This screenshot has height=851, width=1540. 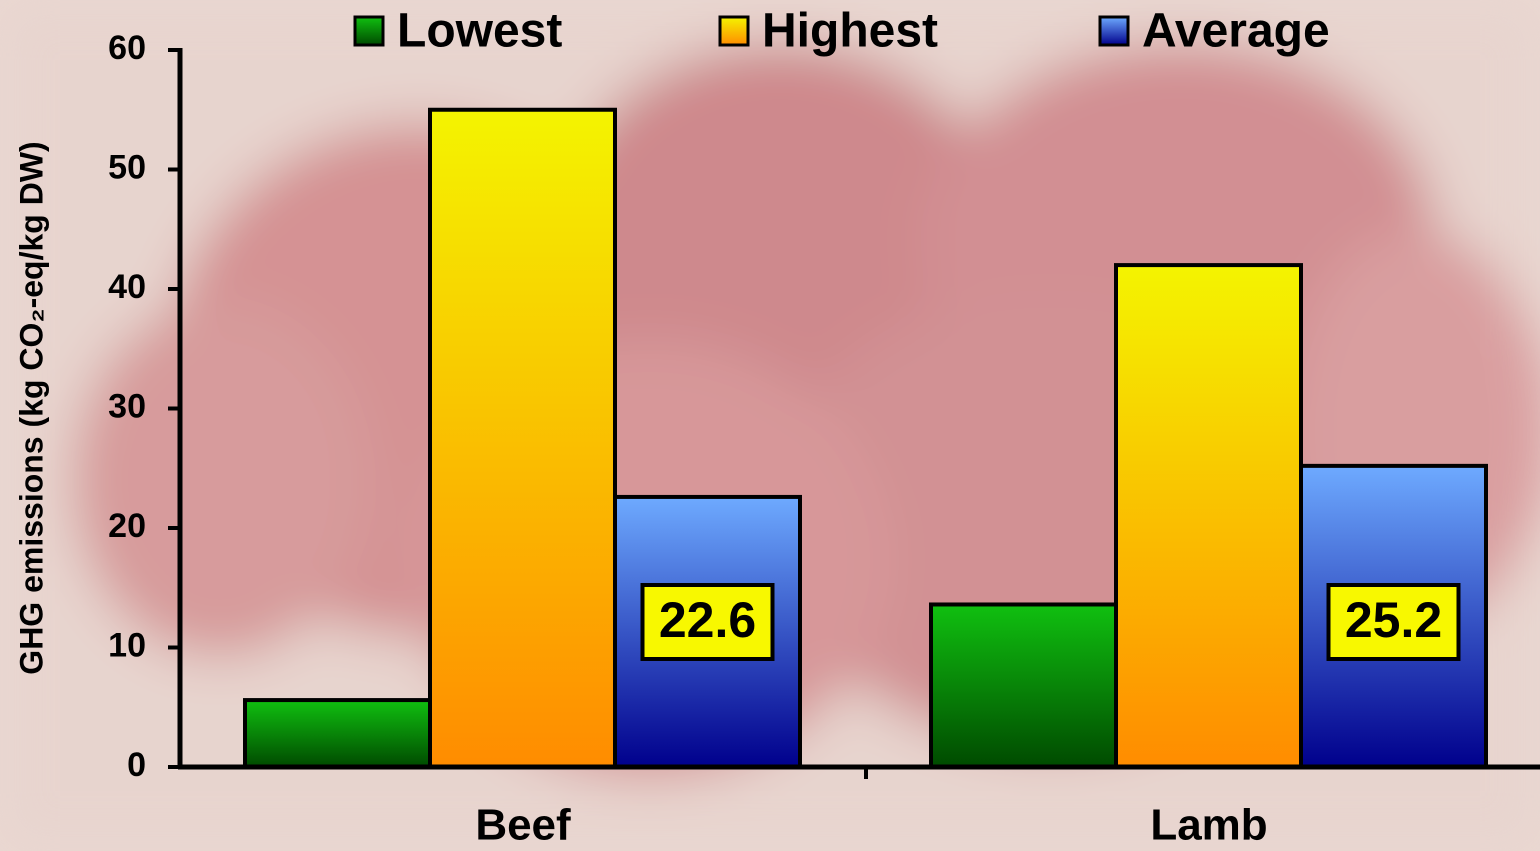 What do you see at coordinates (127, 287) in the screenshot?
I see `y-tick-label: 40` at bounding box center [127, 287].